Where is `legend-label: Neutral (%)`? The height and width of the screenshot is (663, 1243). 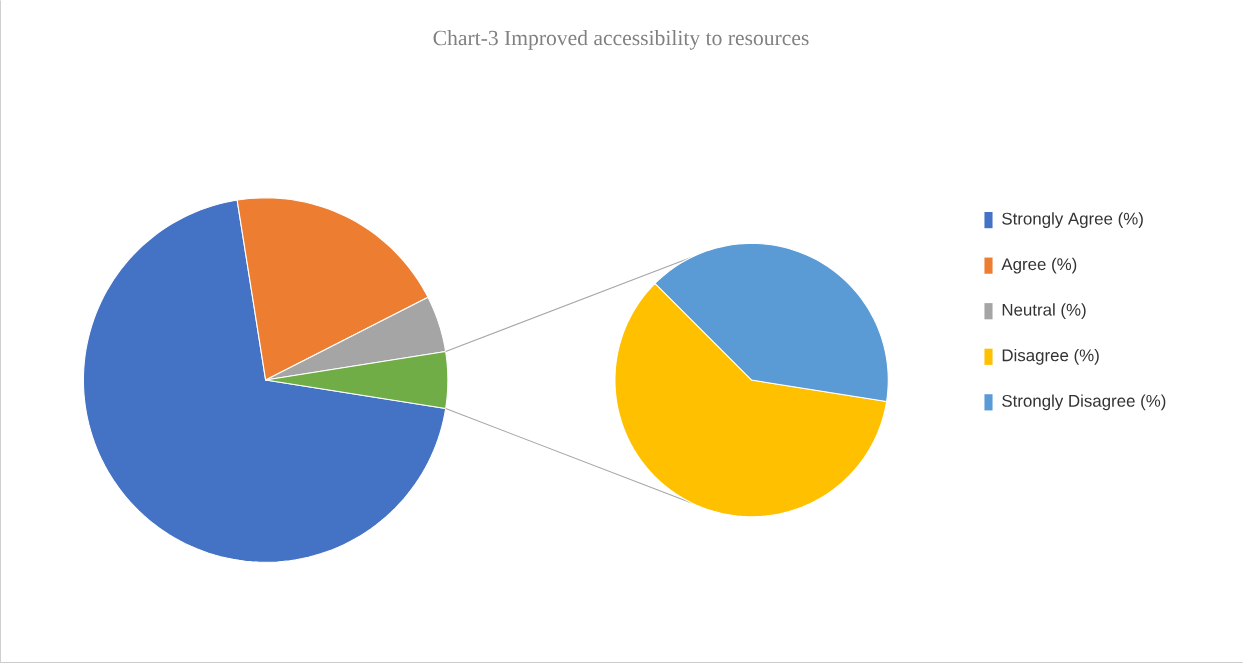
legend-label: Neutral (%) is located at coordinates (1044, 311).